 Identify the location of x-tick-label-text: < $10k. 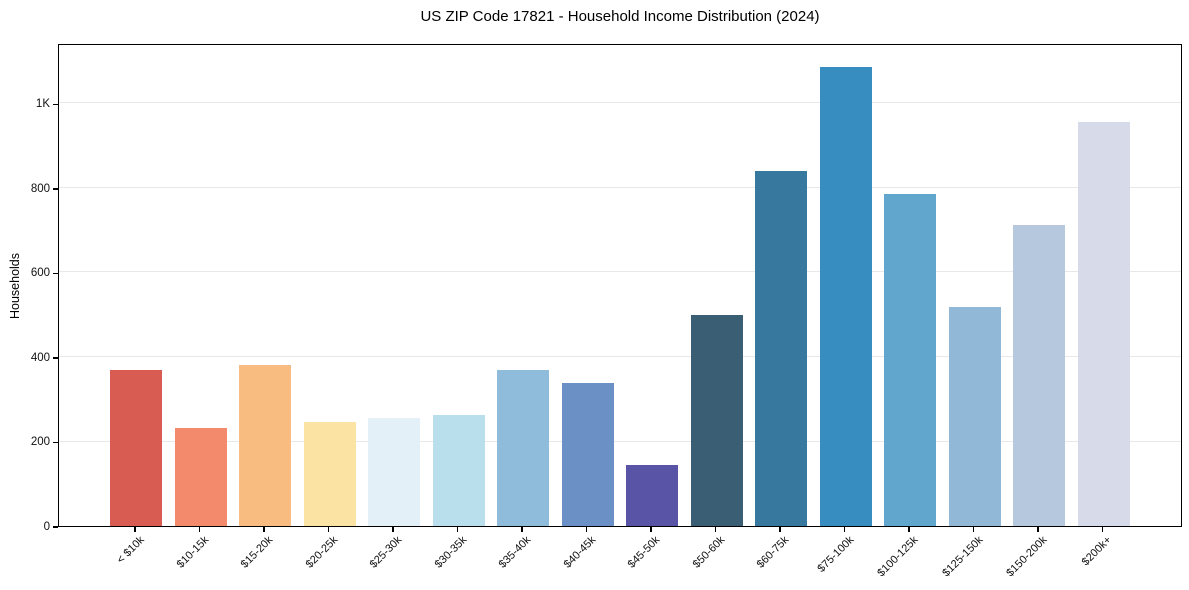
(130, 550).